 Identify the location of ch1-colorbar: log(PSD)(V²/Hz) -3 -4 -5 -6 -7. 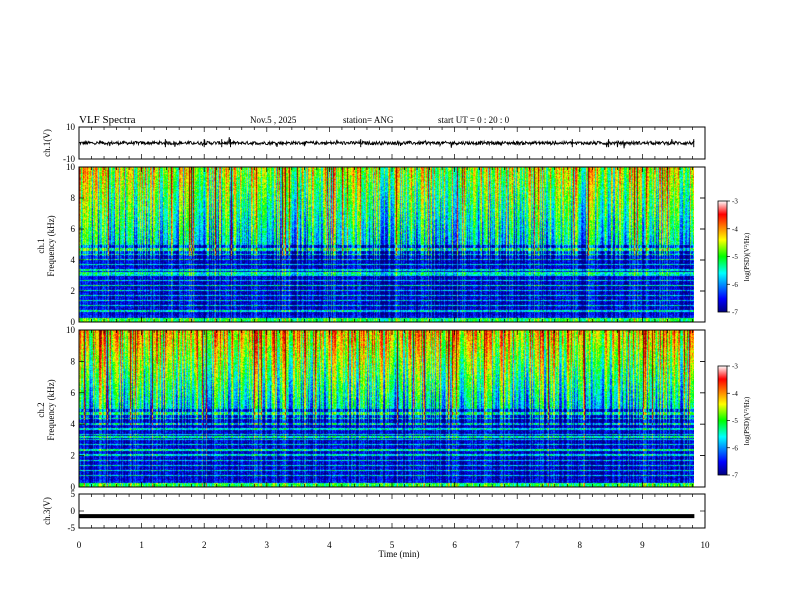
(734, 257).